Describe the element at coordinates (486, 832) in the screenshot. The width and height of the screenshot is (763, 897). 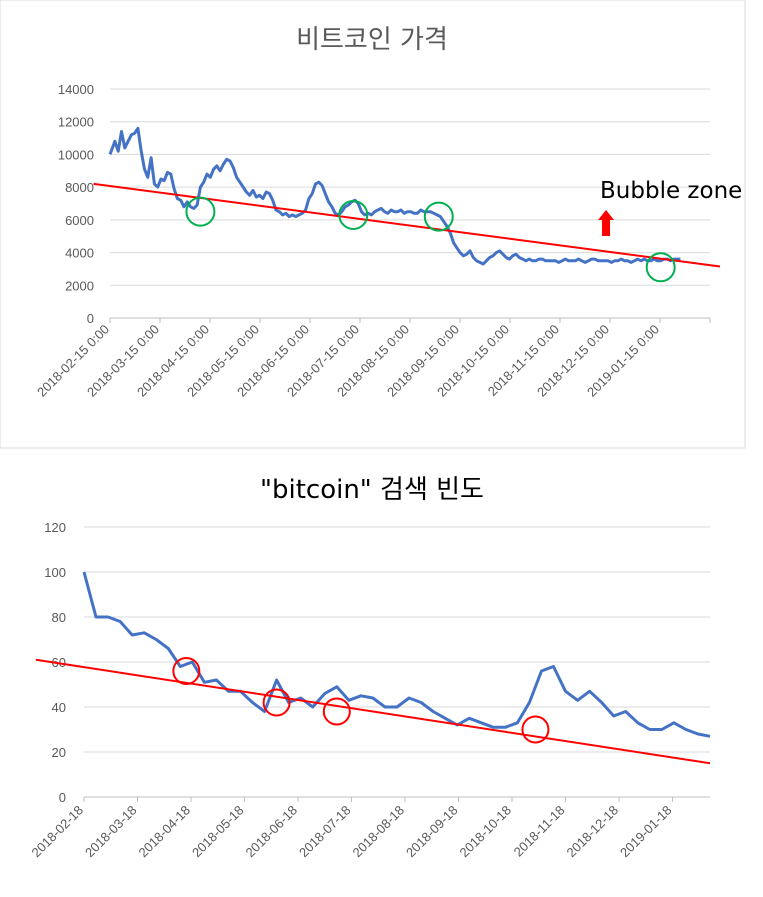
I see `search-x-tick: 2018-10-18` at that location.